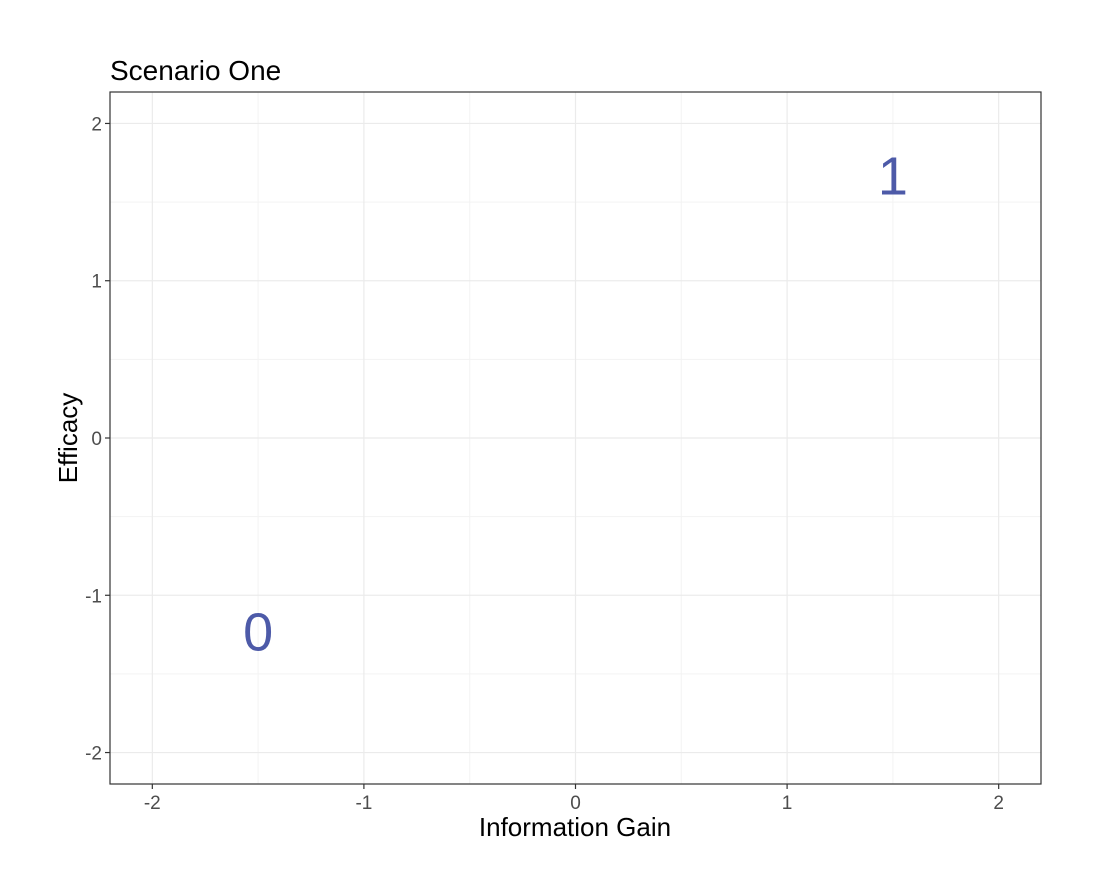  I want to click on x-axis-ticks: -2 -1 0 1 2, so click(574, 799).